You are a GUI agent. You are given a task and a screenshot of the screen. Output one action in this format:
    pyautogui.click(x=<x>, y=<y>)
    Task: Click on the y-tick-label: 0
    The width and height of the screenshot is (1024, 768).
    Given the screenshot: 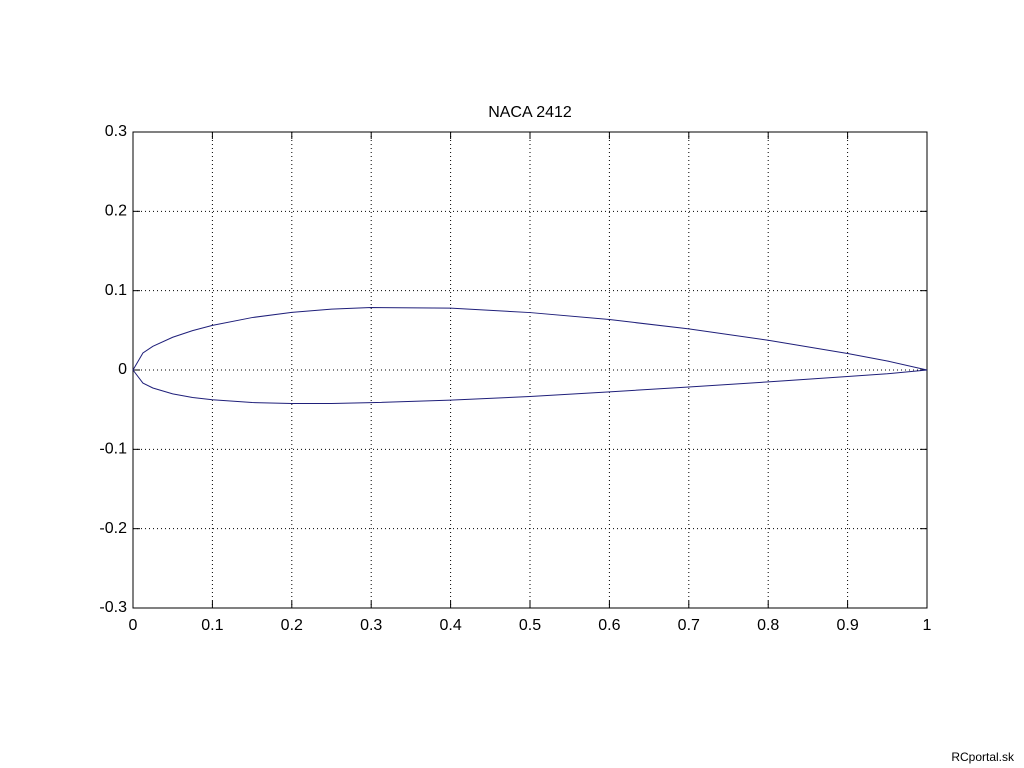 What is the action you would take?
    pyautogui.click(x=122, y=369)
    